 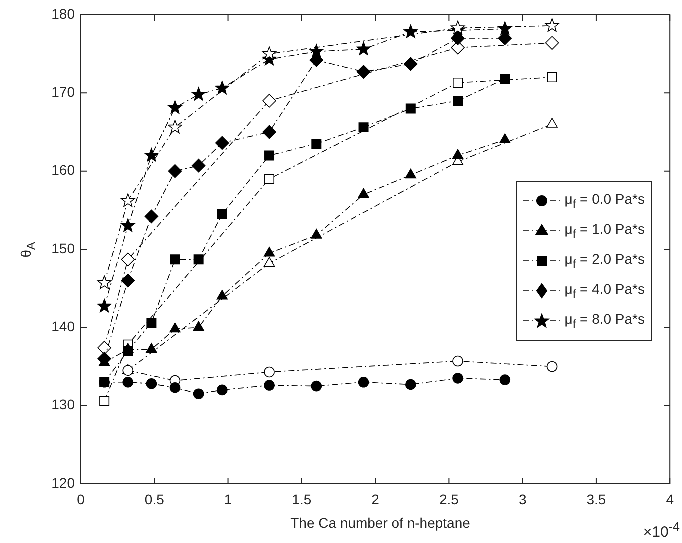 I want to click on x-tick-label: 1.5, so click(x=302, y=499).